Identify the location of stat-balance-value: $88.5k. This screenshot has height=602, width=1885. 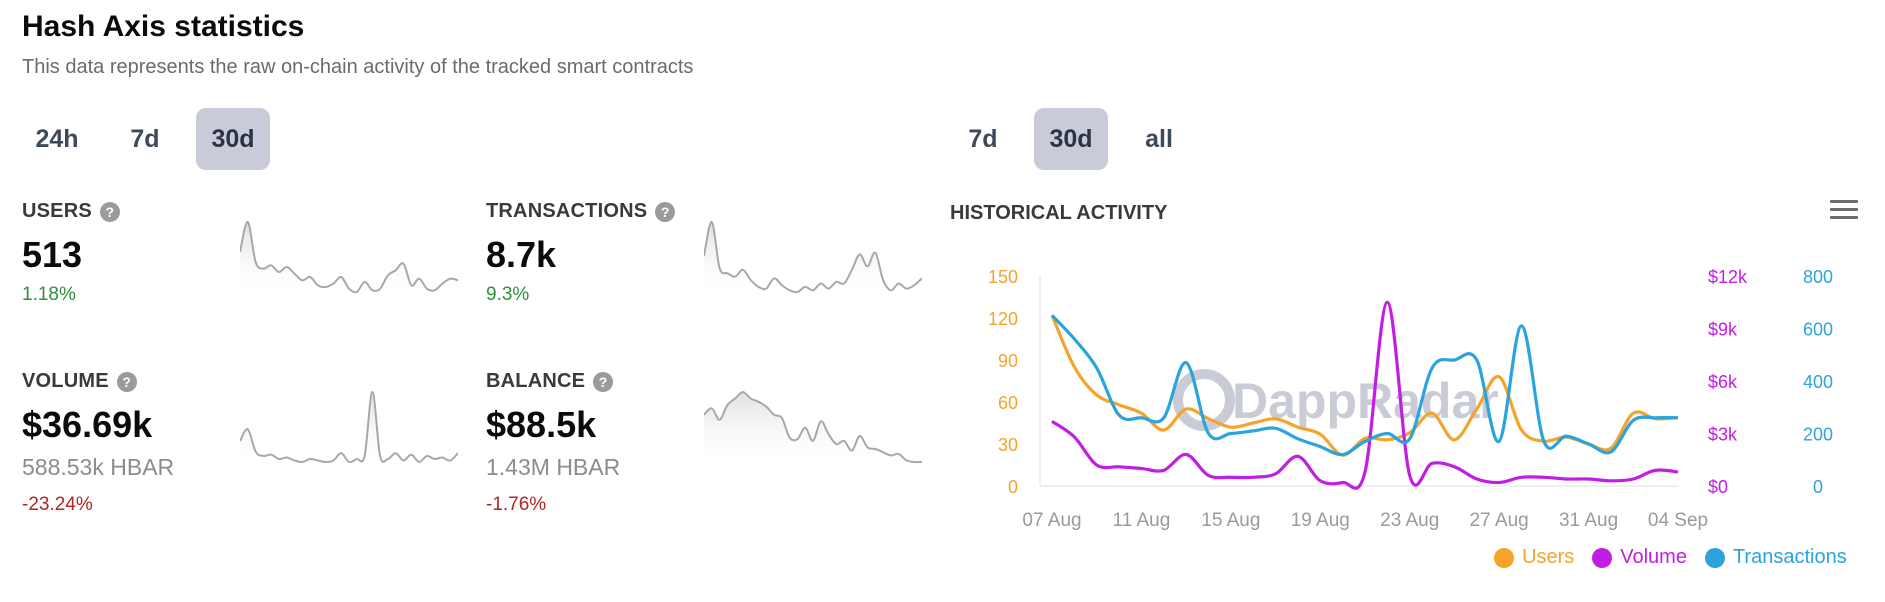
(541, 424).